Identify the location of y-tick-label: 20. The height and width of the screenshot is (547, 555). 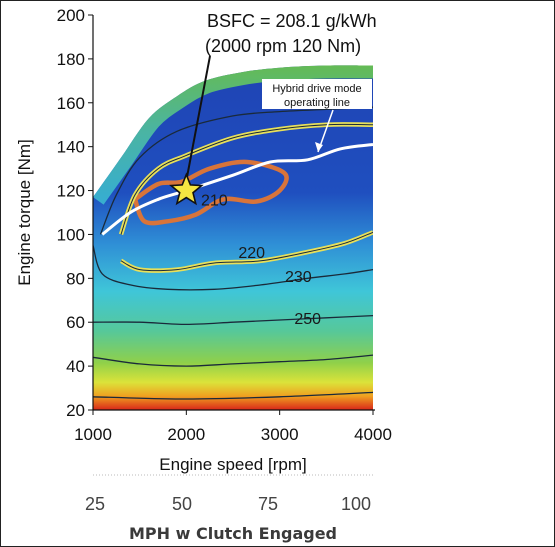
(75, 410).